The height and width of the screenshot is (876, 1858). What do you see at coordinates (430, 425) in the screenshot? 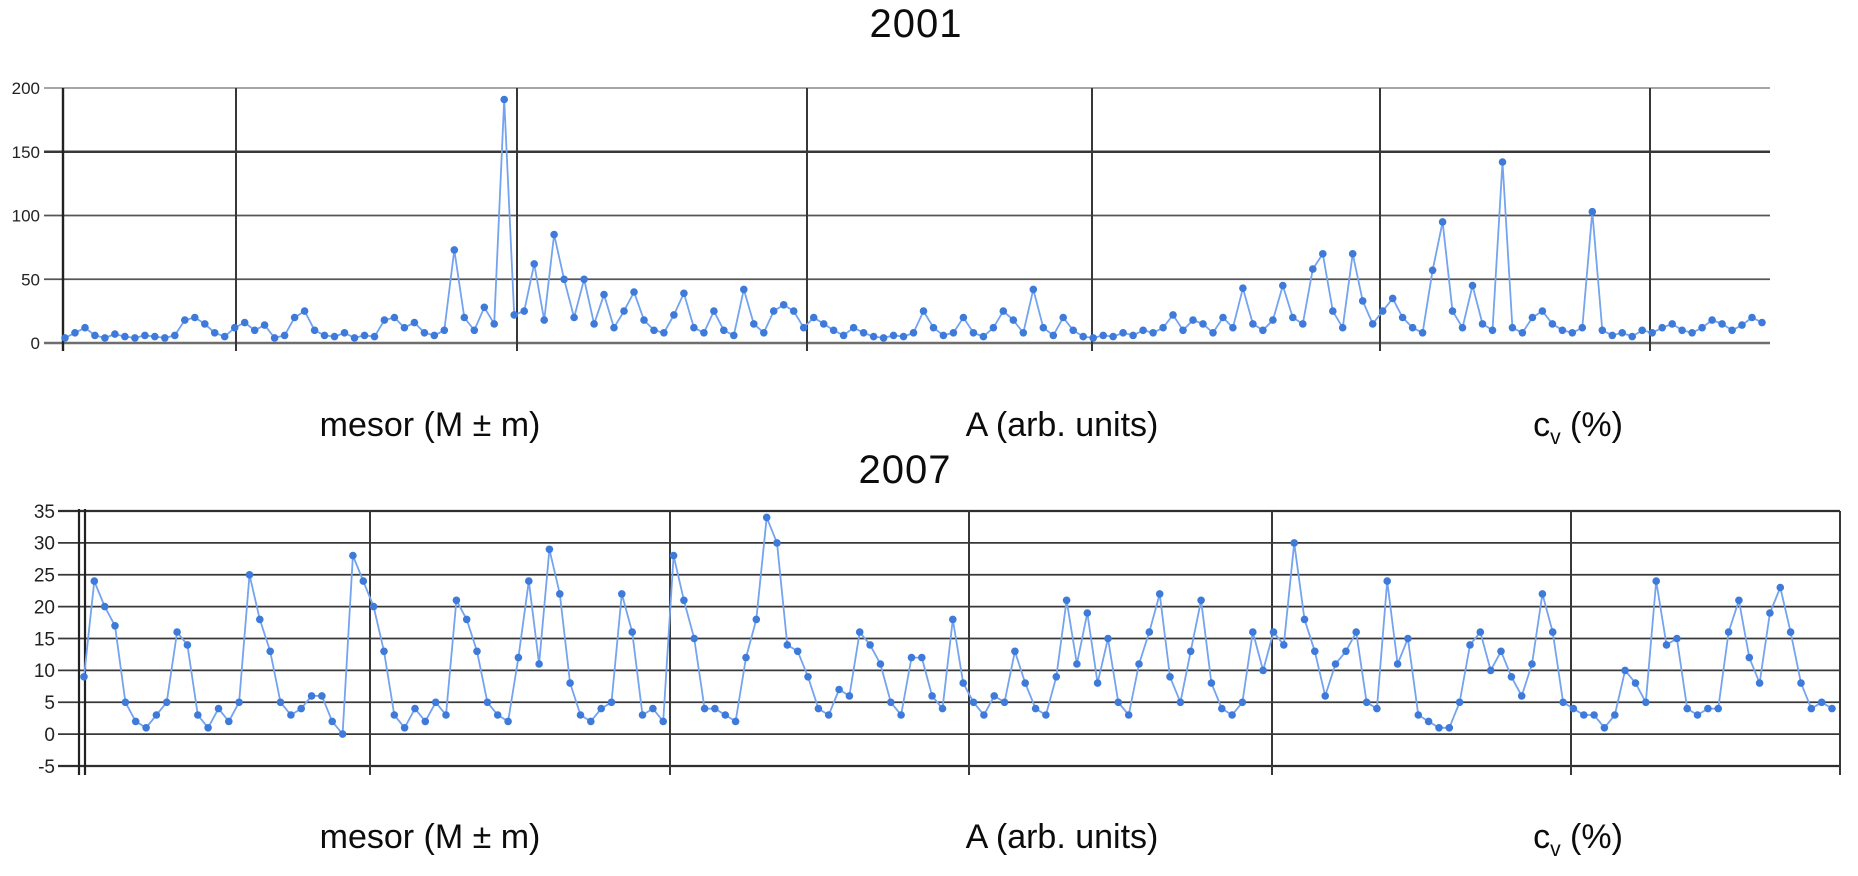
I see `section-label-text: mesor (M ± m)` at bounding box center [430, 425].